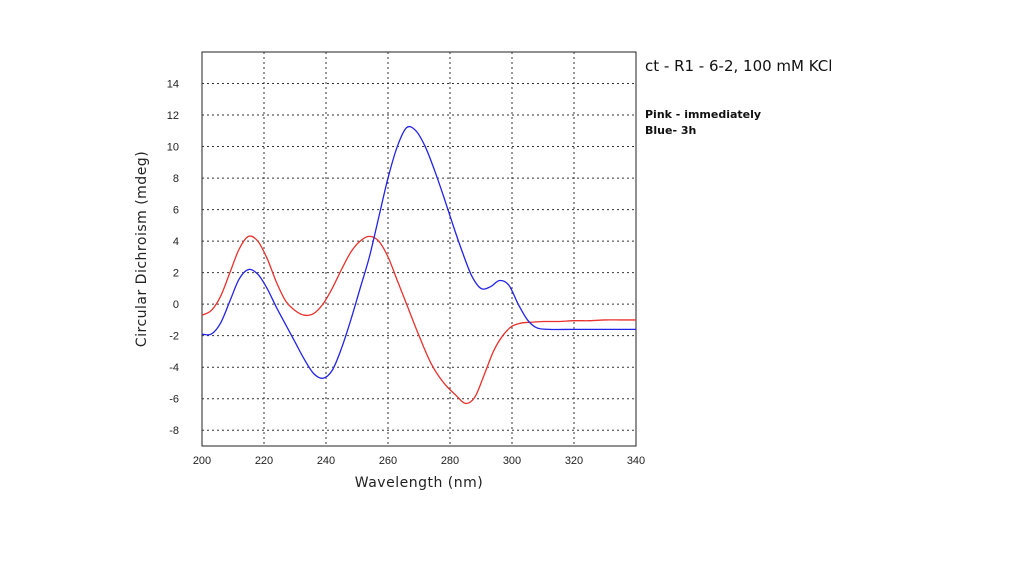 Image resolution: width=1024 pixels, height=576 pixels. What do you see at coordinates (671, 130) in the screenshot?
I see `annotation-blue: Blue- 3h` at bounding box center [671, 130].